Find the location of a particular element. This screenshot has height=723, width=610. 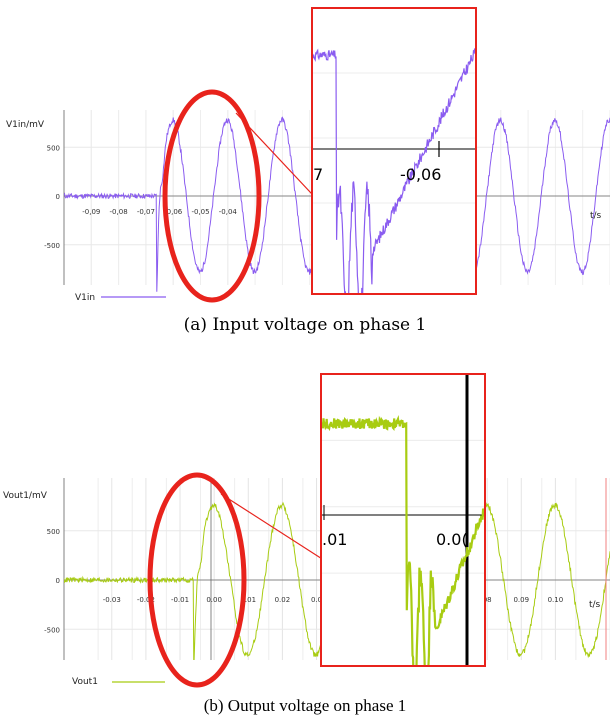

x-ticks: -0.03 -0.02 -0.01 0.00 0.01 0.02 0.0 08 0.09 0.10 is located at coordinates (333, 600).